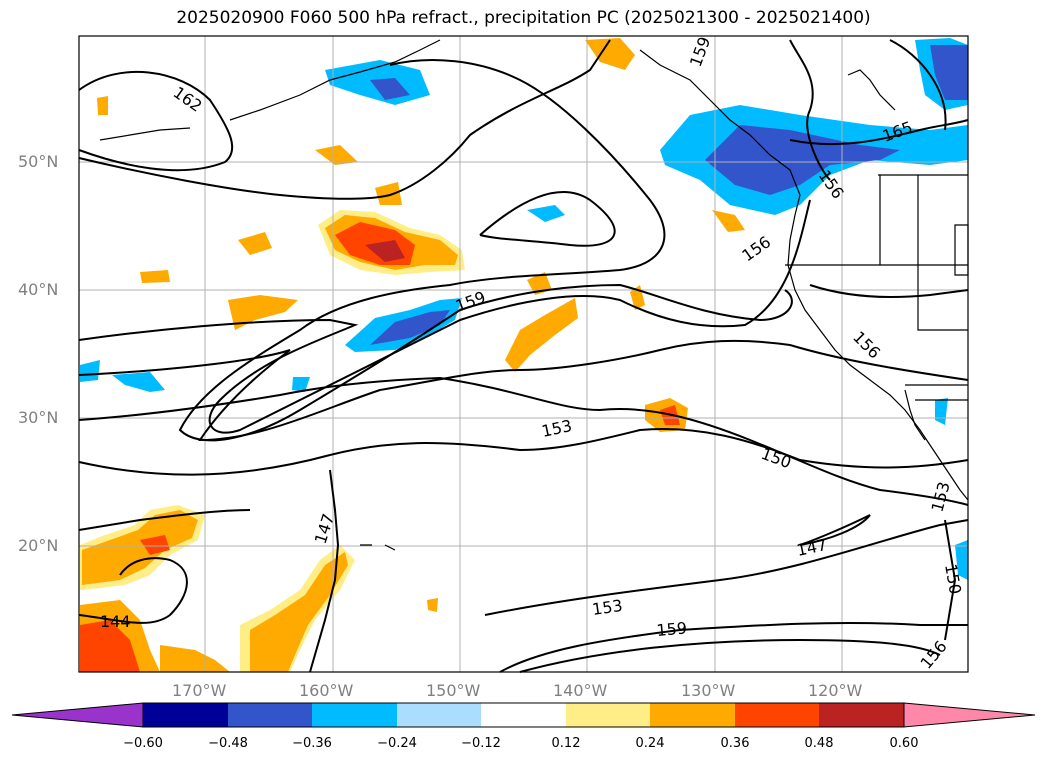 The image size is (1047, 765). Describe the element at coordinates (735, 743) in the screenshot. I see `colorbar-tick: 0.36` at that location.